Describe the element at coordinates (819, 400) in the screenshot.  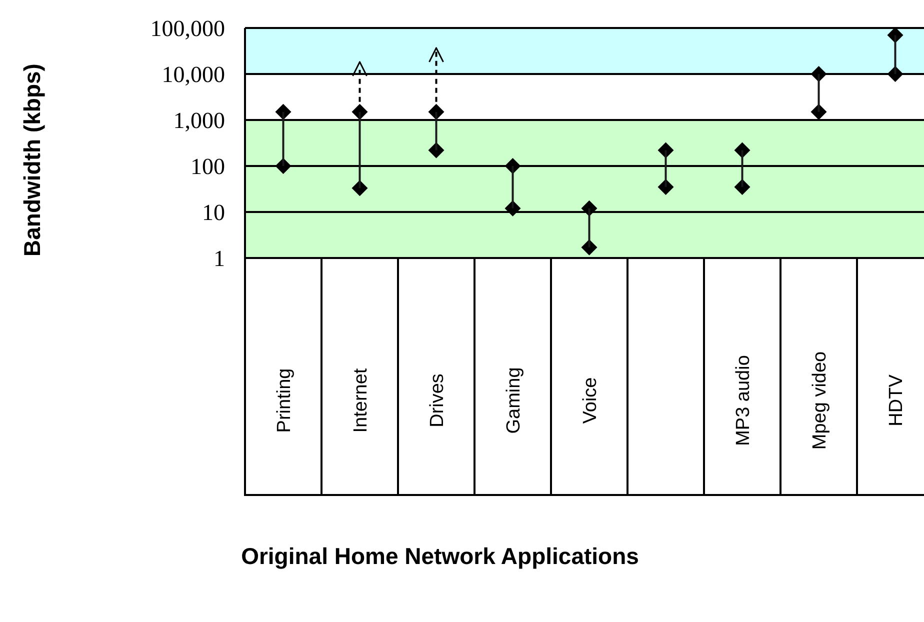
I see `x-tick-label: Mpeg video` at that location.